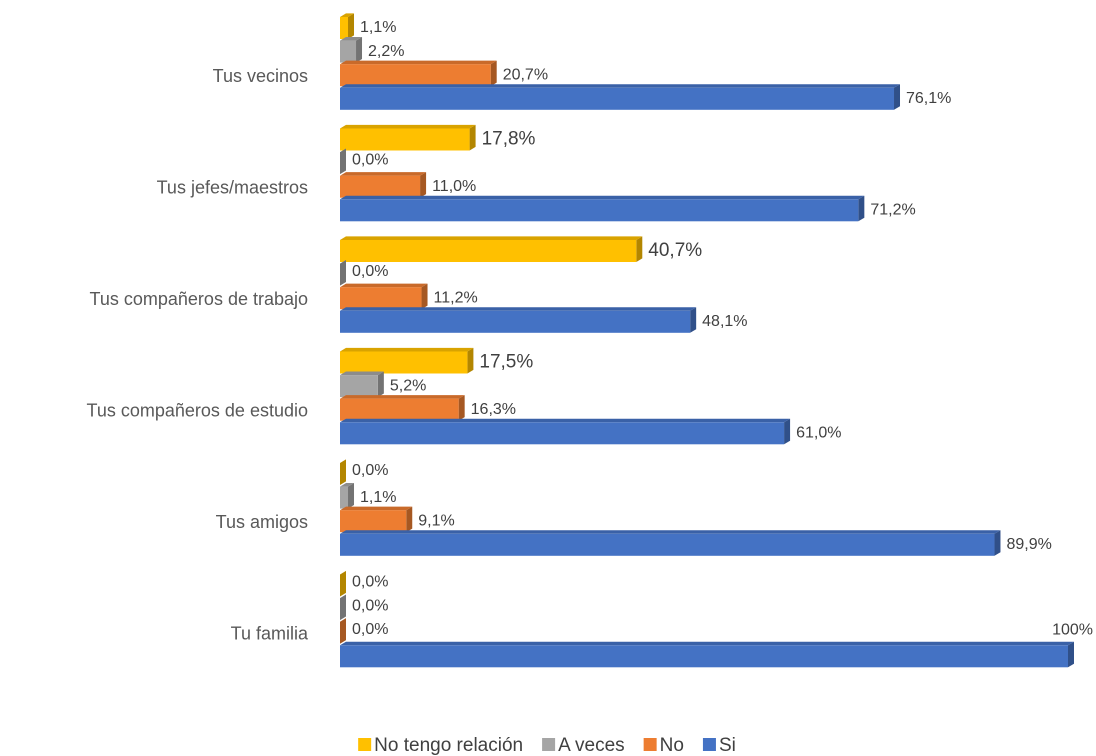 The height and width of the screenshot is (756, 1096). What do you see at coordinates (672, 745) in the screenshot?
I see `legend-label: No` at bounding box center [672, 745].